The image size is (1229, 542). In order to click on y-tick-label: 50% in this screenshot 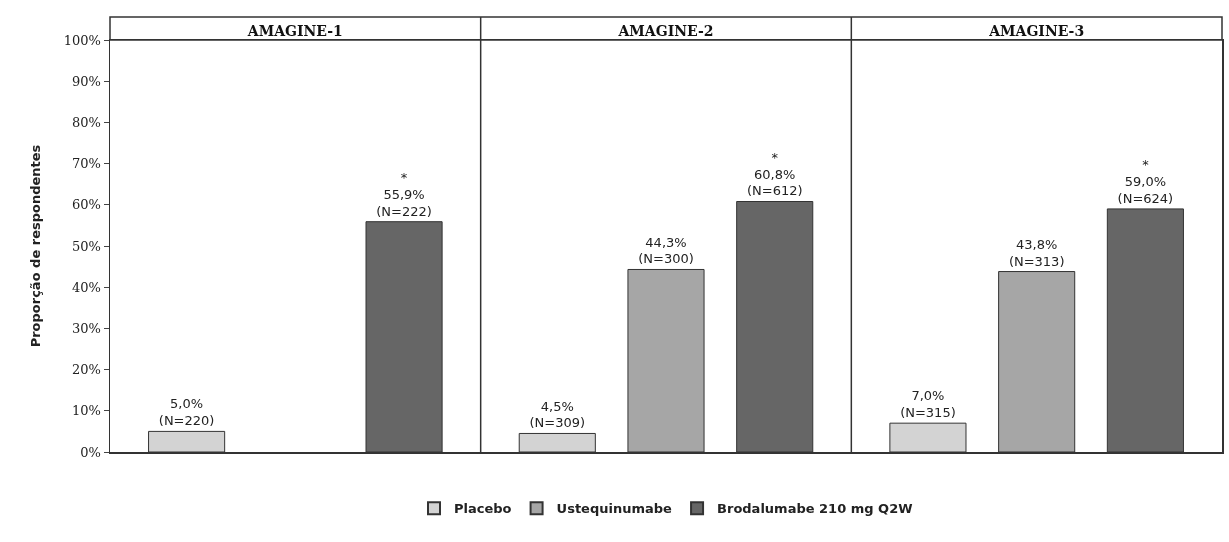, I will do `click(86, 246)`.